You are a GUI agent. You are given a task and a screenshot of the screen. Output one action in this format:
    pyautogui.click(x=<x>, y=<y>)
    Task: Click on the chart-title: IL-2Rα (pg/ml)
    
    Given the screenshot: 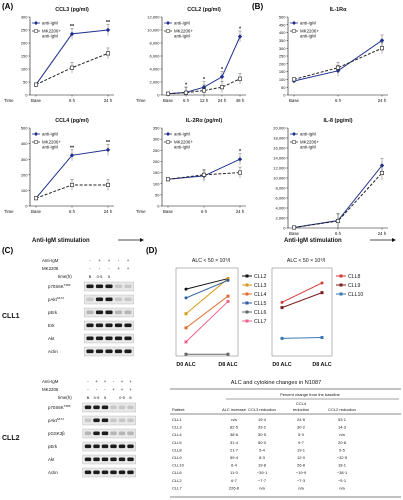 What is the action you would take?
    pyautogui.click(x=204, y=121)
    